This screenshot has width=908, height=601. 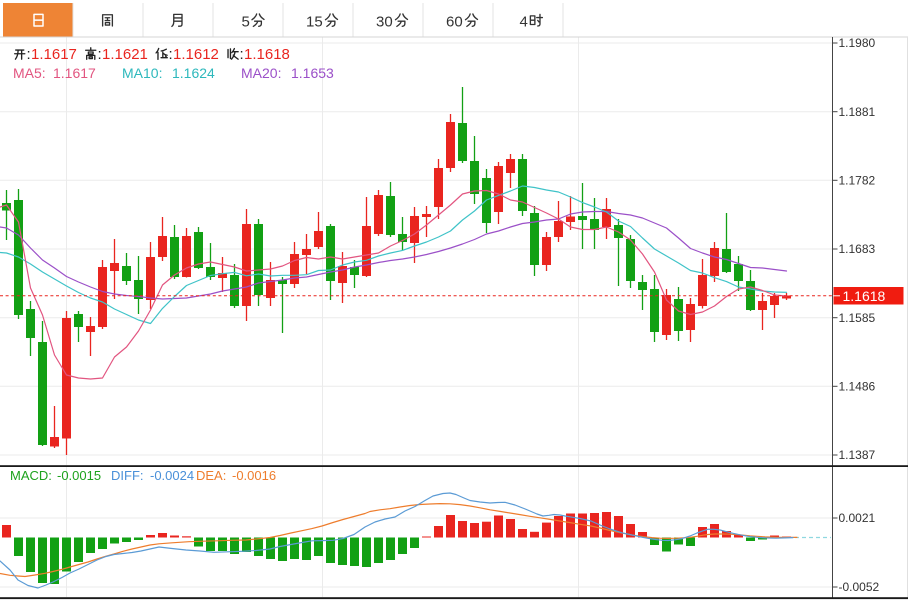 I want to click on svg-text: 1.1624, so click(x=193, y=73).